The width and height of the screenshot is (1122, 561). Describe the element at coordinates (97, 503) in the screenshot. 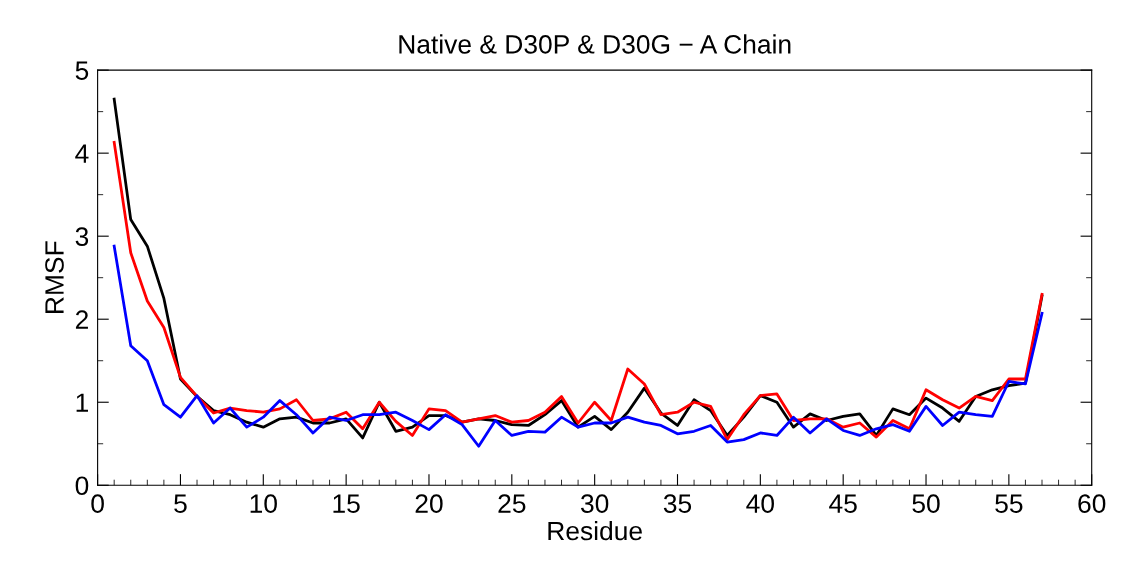

I see `x-tick-label: 0` at that location.